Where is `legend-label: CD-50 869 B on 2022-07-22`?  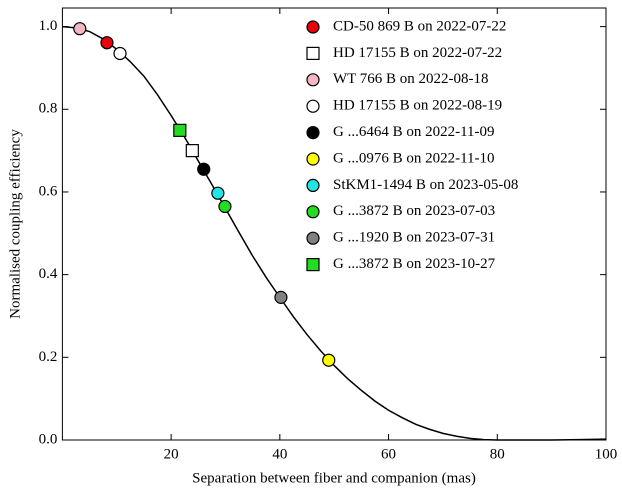
legend-label: CD-50 869 B on 2022-07-22 is located at coordinates (419, 26).